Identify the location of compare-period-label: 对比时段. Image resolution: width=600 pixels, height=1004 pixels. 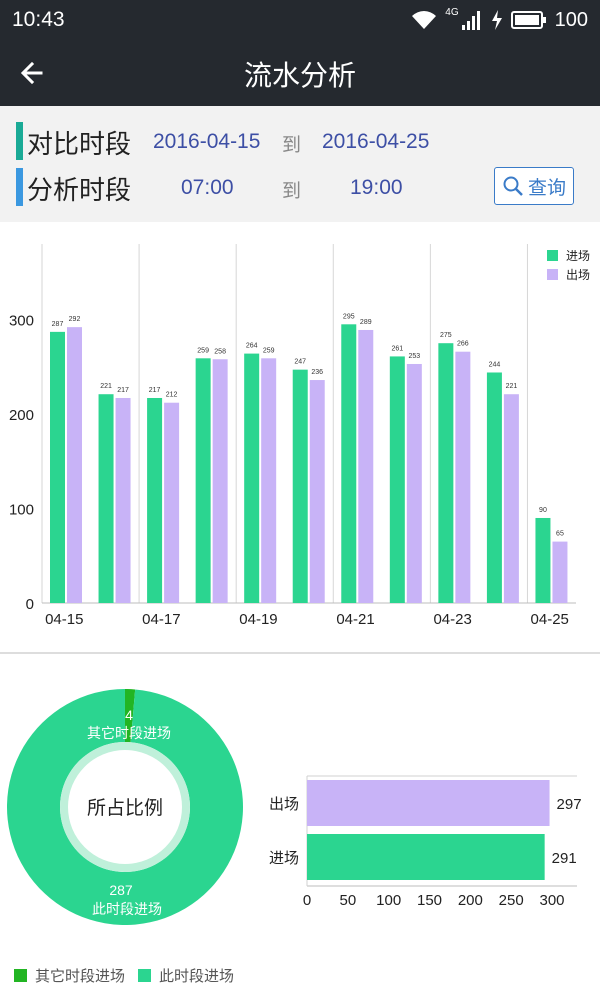
(79, 145).